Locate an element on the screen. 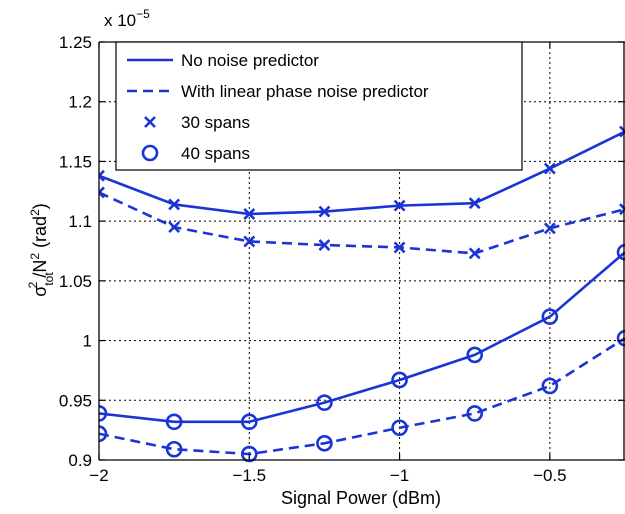 The height and width of the screenshot is (514, 625). y-tick-label: 1.1 is located at coordinates (80, 221).